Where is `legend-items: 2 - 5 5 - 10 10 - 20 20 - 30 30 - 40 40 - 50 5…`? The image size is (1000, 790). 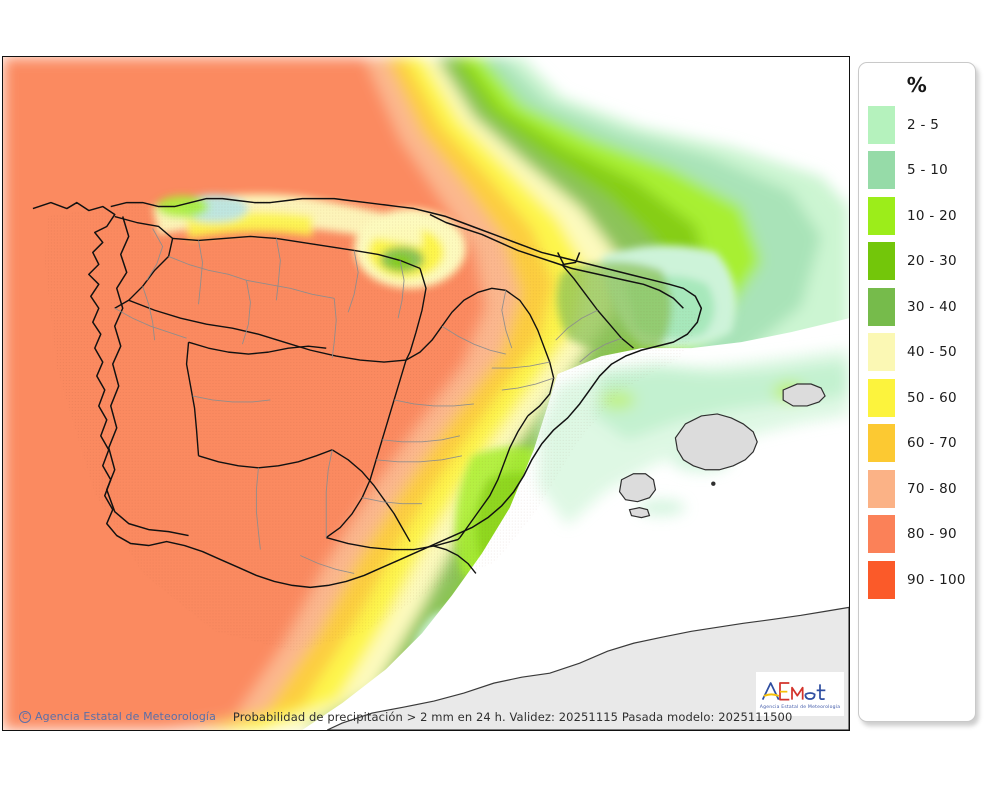
legend-items: 2 - 5 5 - 10 10 - 20 20 - 30 30 - 40 40 - 50 5… is located at coordinates (917, 352).